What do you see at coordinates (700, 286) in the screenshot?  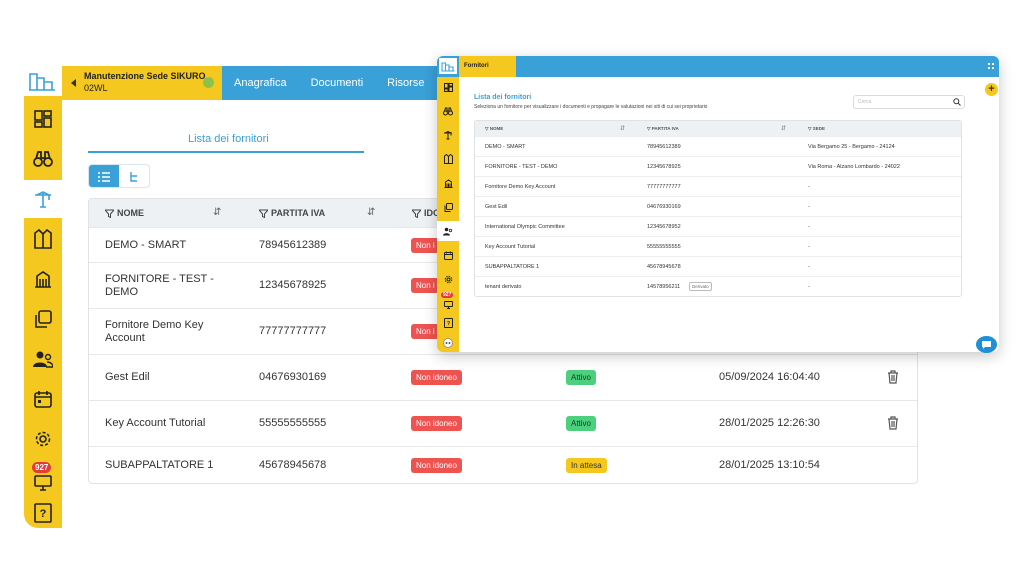 I see `derived-tag: Derivato` at bounding box center [700, 286].